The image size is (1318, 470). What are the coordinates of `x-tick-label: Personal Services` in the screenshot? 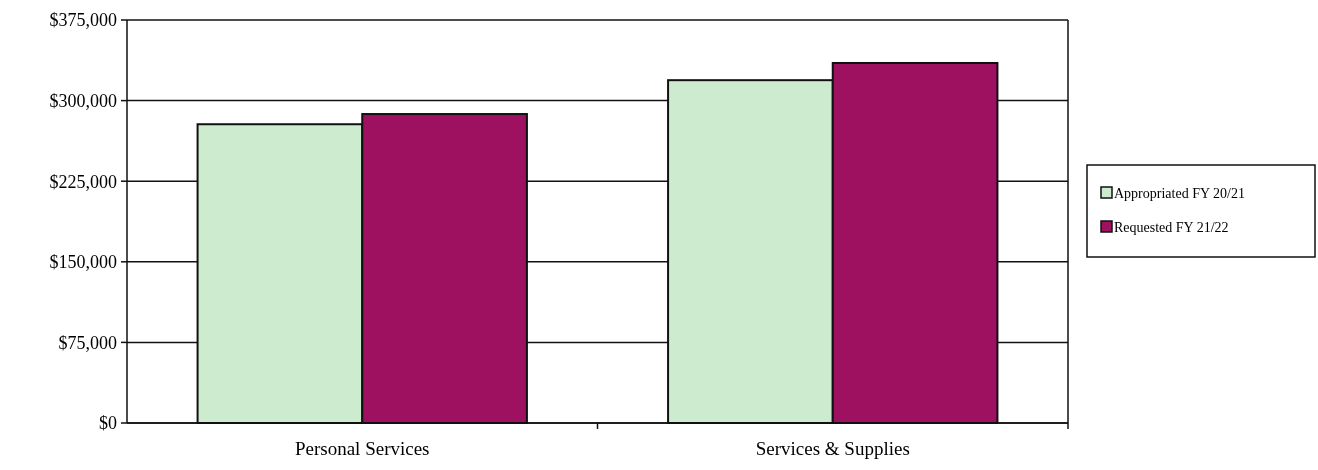 It's located at (362, 448).